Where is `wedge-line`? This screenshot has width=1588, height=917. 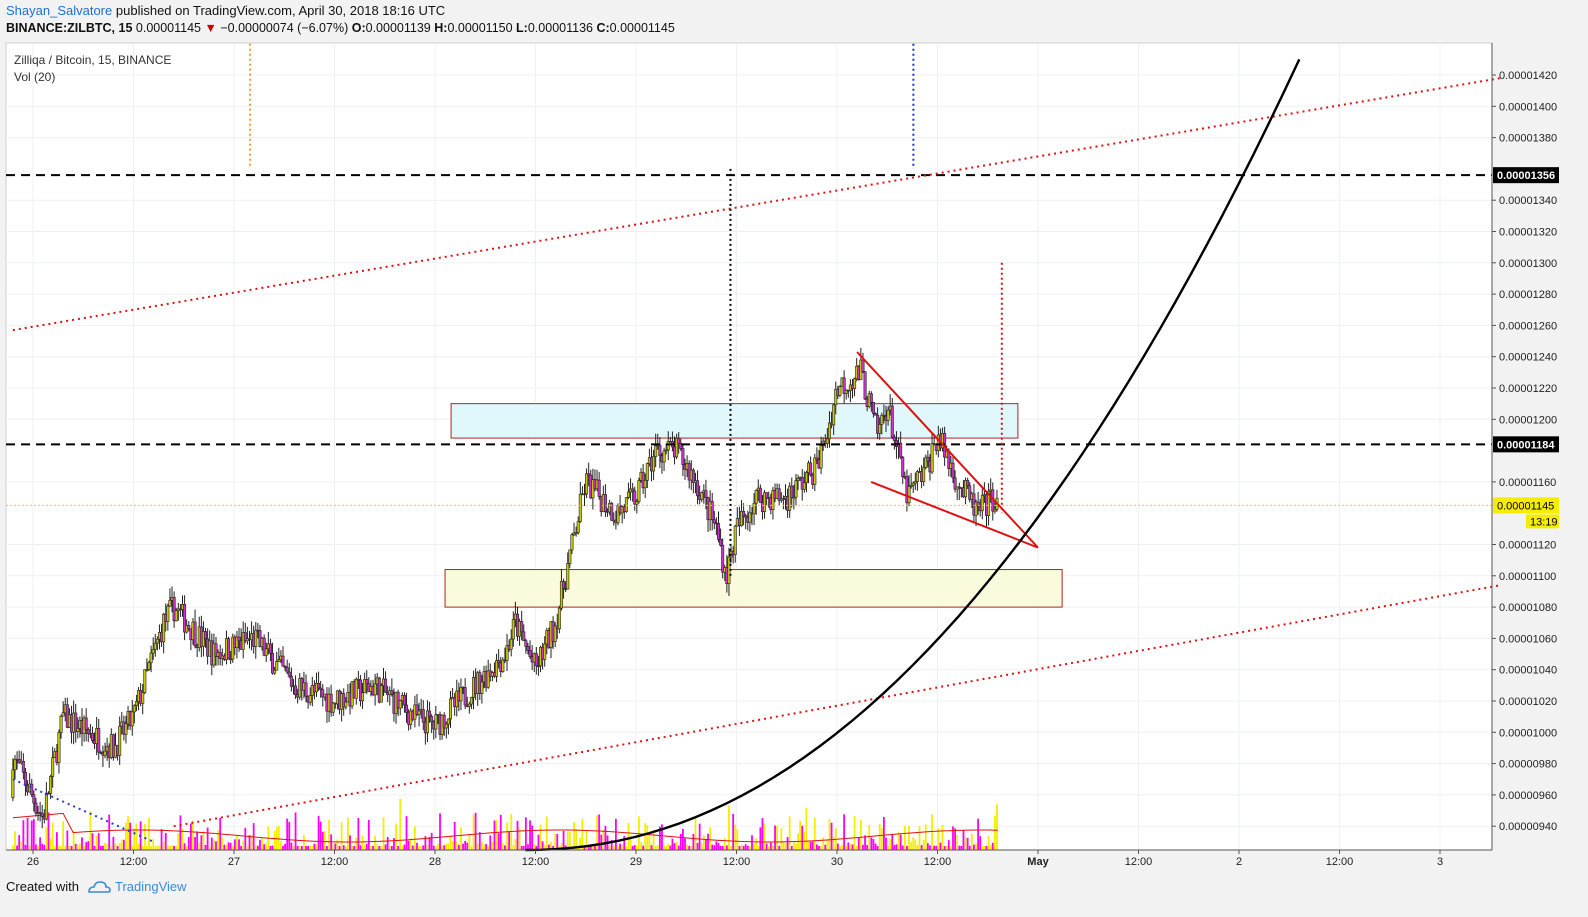 wedge-line is located at coordinates (947, 450).